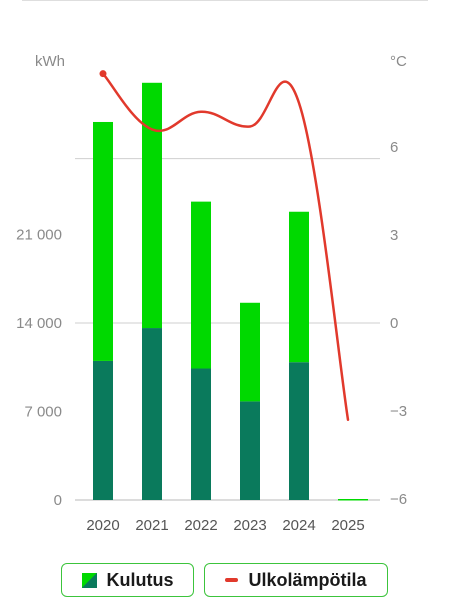 The width and height of the screenshot is (450, 611). Describe the element at coordinates (347, 525) in the screenshot. I see `x-tick-label: 2025` at that location.